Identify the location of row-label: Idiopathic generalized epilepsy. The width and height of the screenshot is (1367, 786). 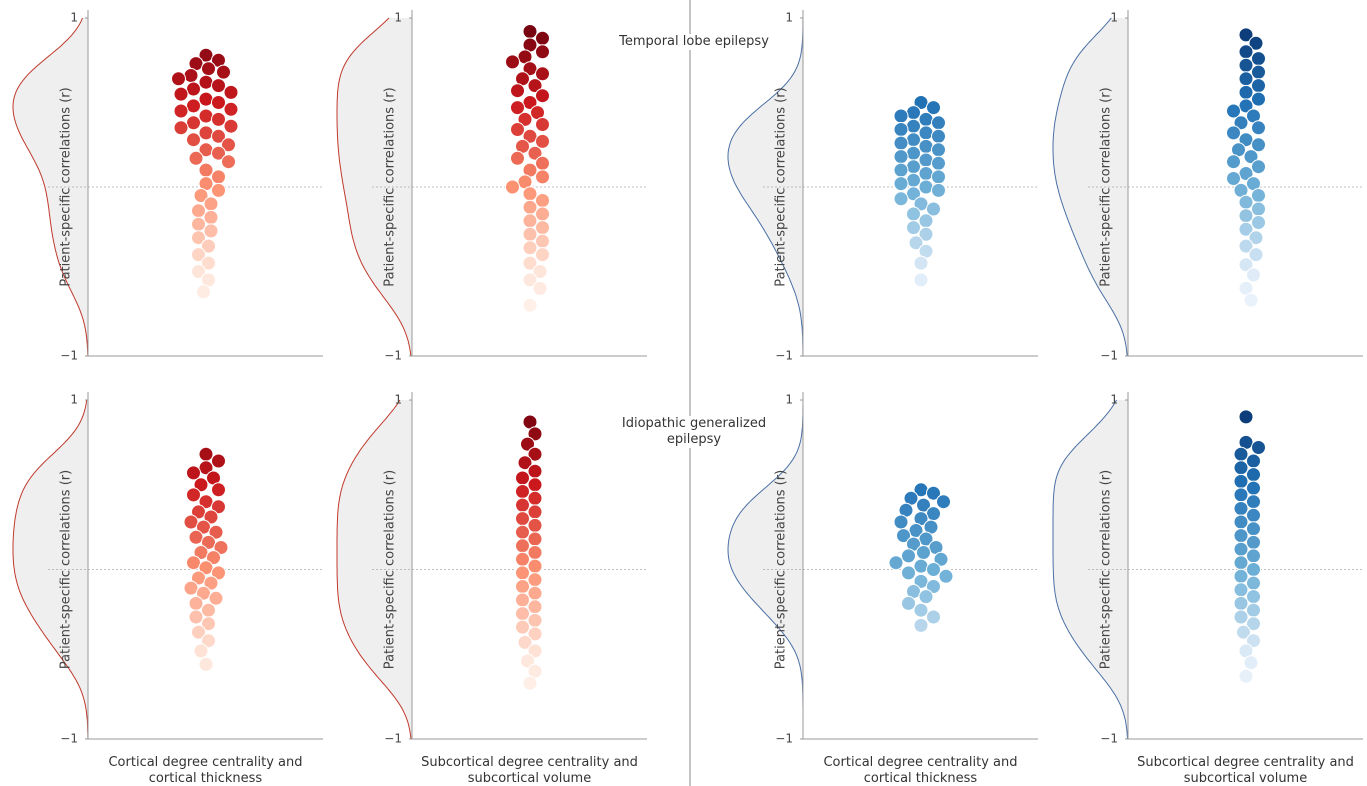
(694, 432).